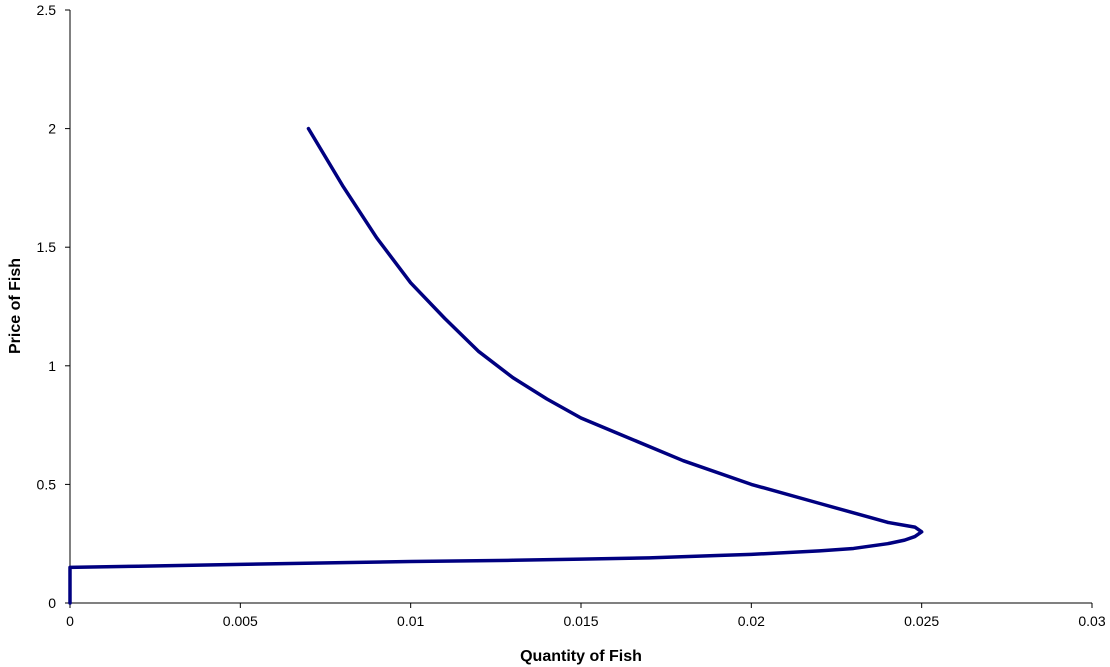 This screenshot has height=667, width=1110. I want to click on x-axis-title: Quantity of Fish, so click(581, 656).